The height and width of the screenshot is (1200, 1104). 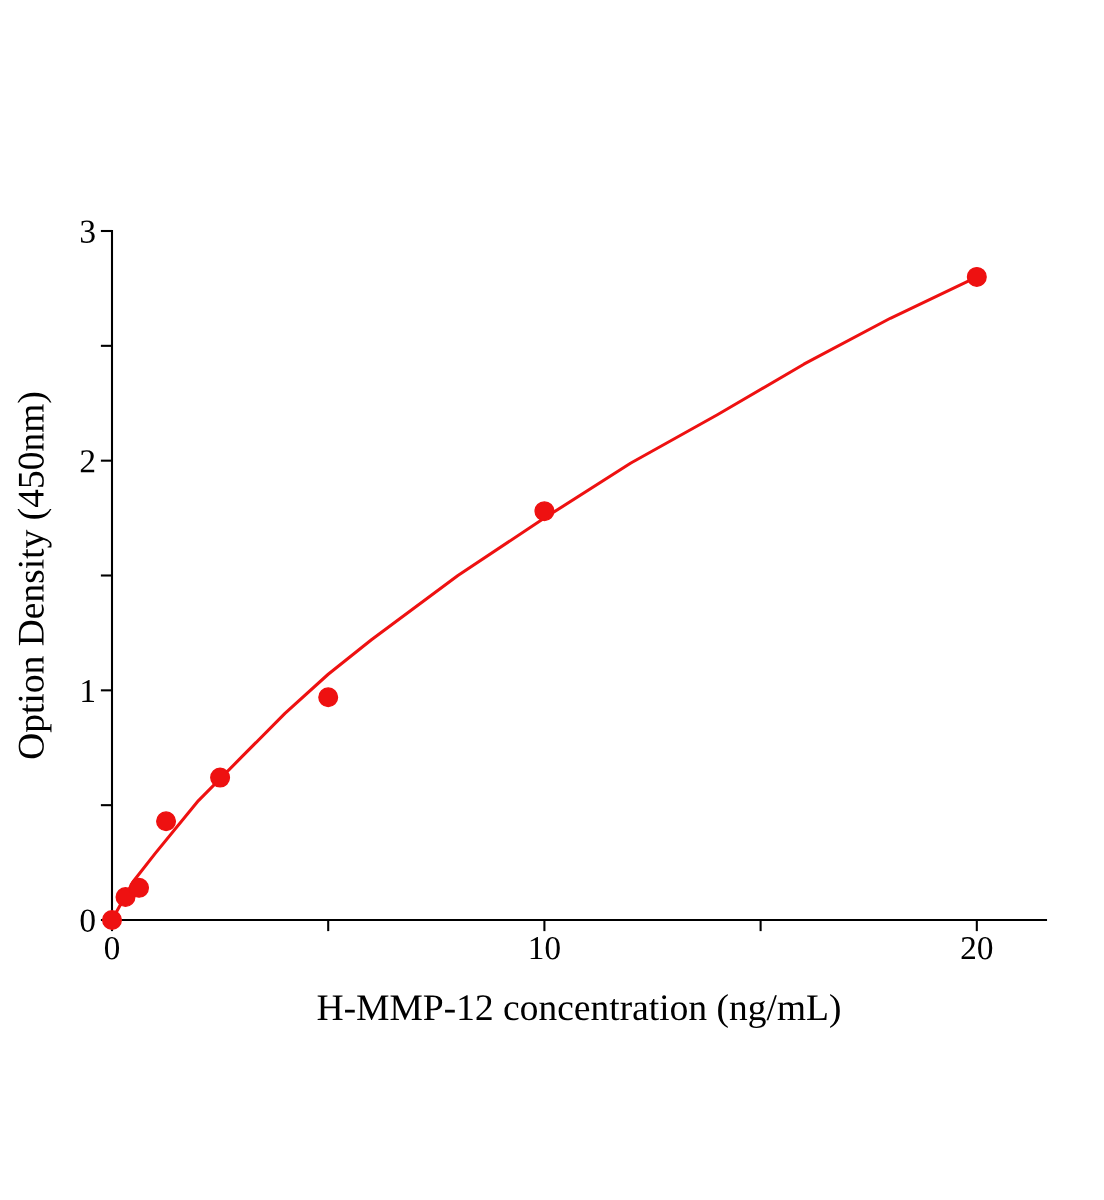 I want to click on y-tick-label: 3, so click(x=87, y=231).